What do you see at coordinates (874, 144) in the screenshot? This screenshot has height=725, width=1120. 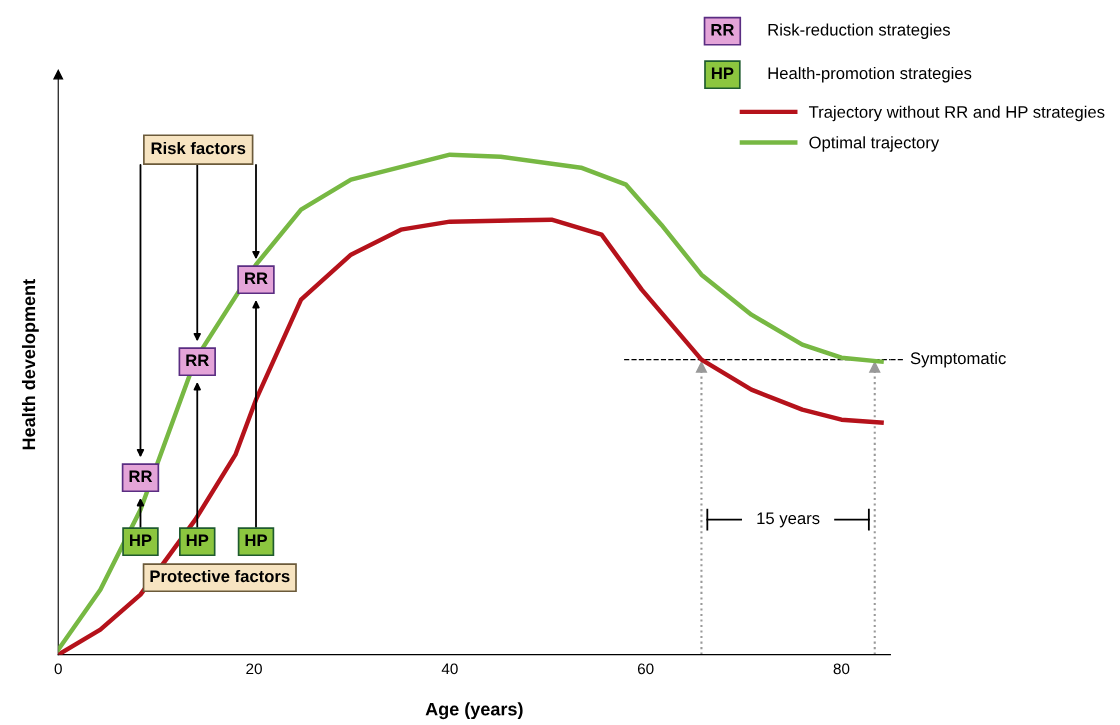 I see `legend-label: Optimal trajectory` at bounding box center [874, 144].